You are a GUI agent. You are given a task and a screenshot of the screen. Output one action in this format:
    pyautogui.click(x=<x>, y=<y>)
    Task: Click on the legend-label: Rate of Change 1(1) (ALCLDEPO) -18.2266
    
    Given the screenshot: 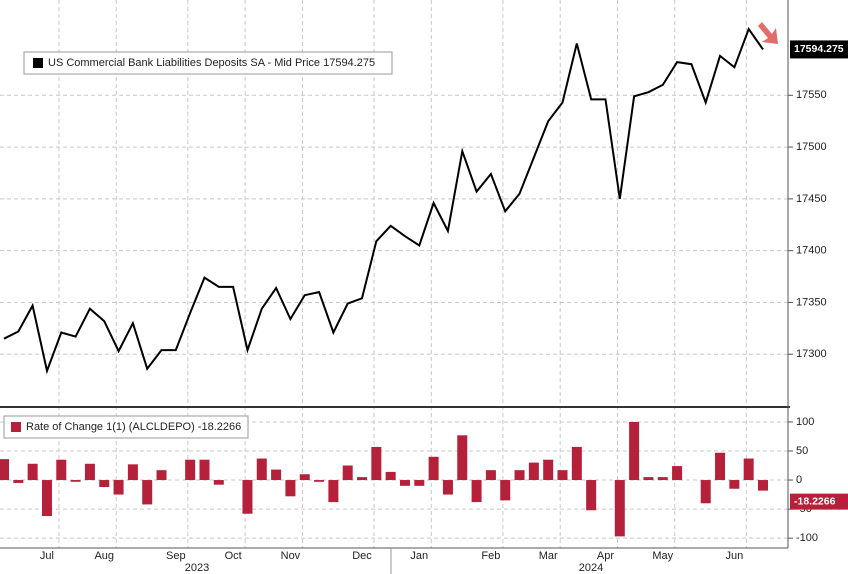 What is the action you would take?
    pyautogui.click(x=133, y=427)
    